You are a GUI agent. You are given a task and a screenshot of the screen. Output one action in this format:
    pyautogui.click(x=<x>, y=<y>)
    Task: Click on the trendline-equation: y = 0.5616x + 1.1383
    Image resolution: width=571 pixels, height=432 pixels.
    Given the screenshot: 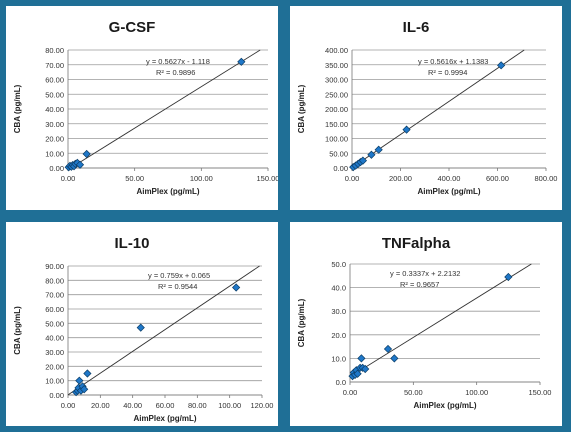 What is the action you would take?
    pyautogui.click(x=453, y=61)
    